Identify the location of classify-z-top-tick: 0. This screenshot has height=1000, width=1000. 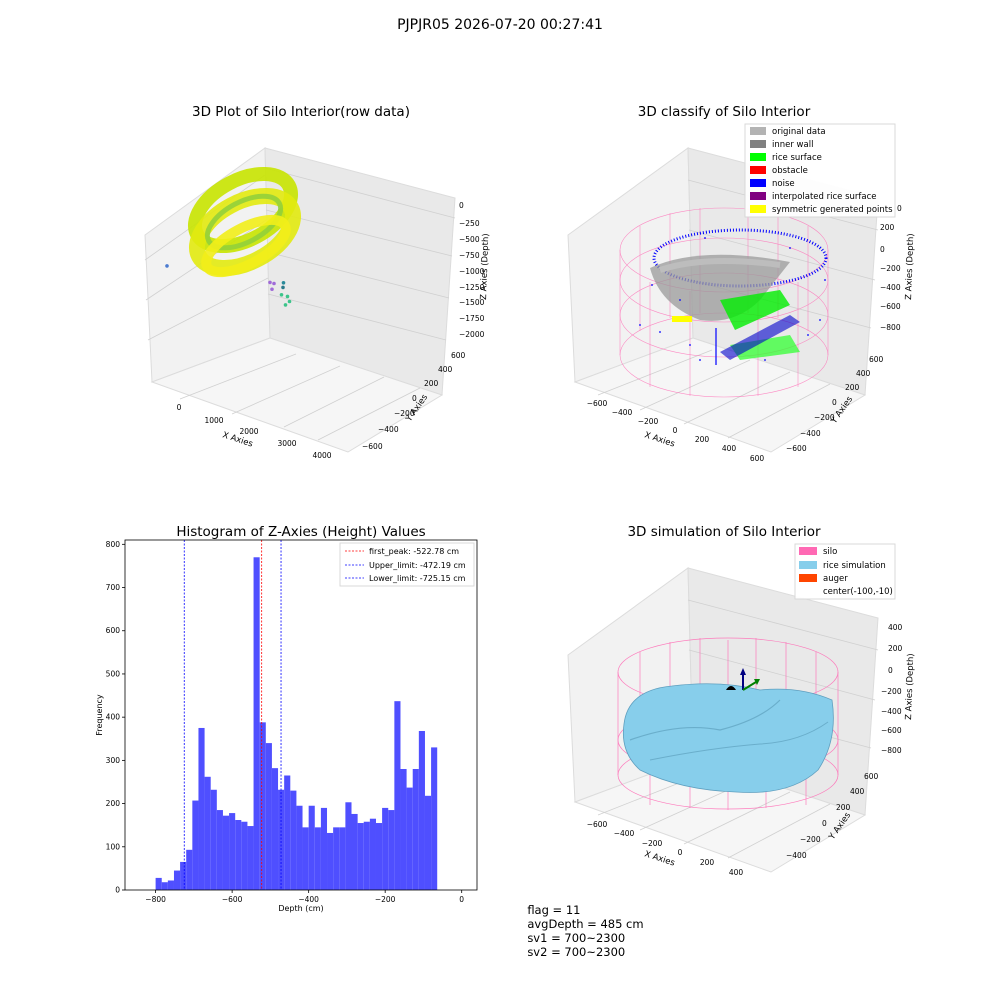
(899, 208).